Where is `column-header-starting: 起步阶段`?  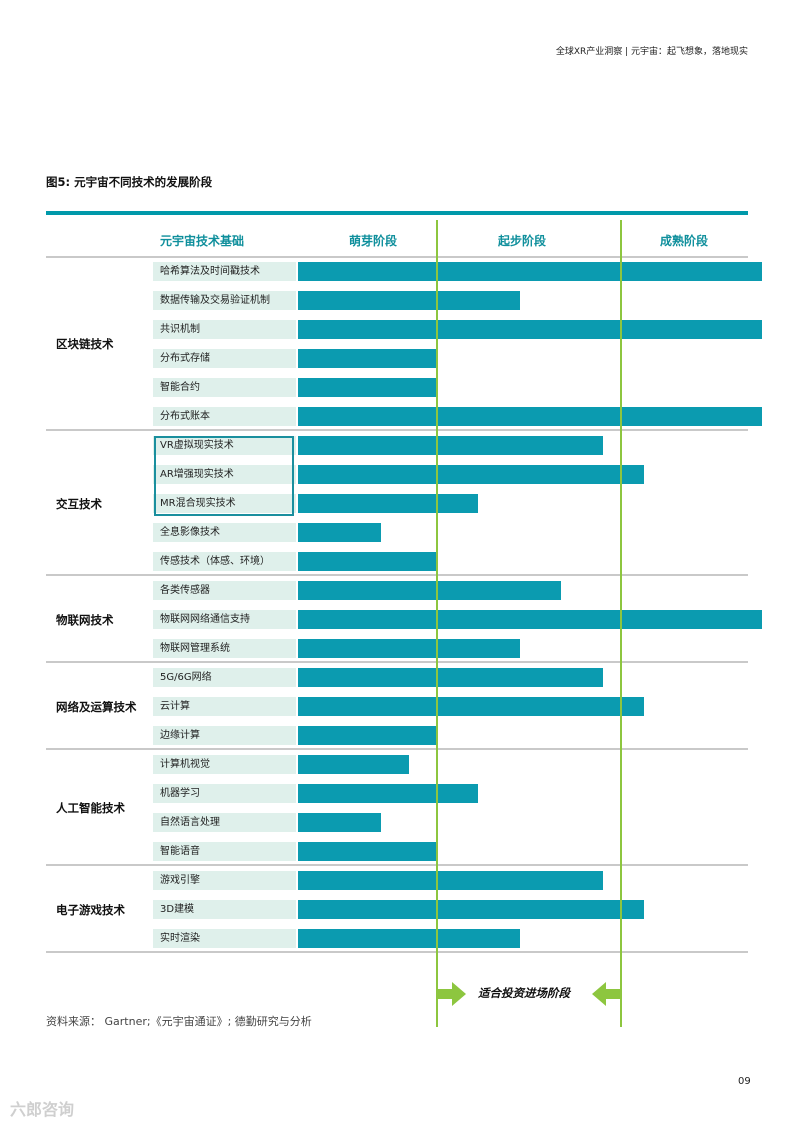 column-header-starting: 起步阶段 is located at coordinates (522, 241).